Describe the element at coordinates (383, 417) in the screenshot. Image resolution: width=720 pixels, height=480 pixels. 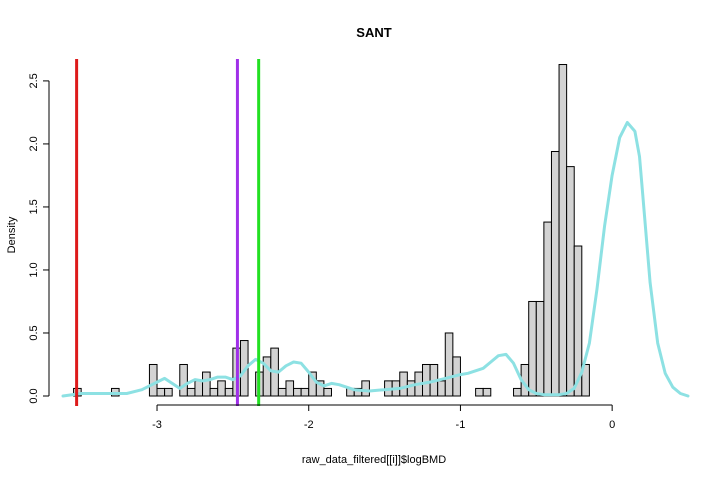
I see `x-axis: -3 -2 -1 0` at that location.